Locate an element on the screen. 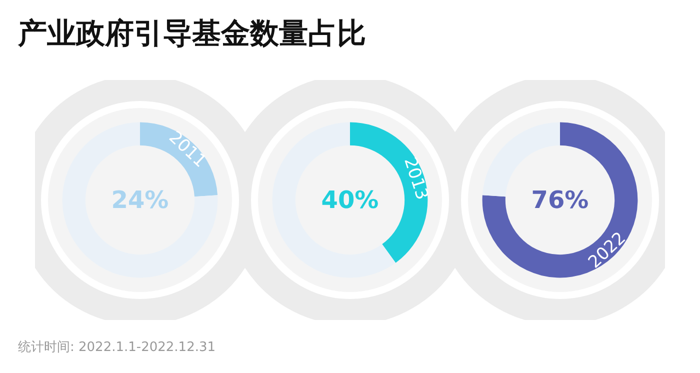 Image resolution: width=700 pixels, height=373 pixels. slice-label: 2013 is located at coordinates (416, 178).